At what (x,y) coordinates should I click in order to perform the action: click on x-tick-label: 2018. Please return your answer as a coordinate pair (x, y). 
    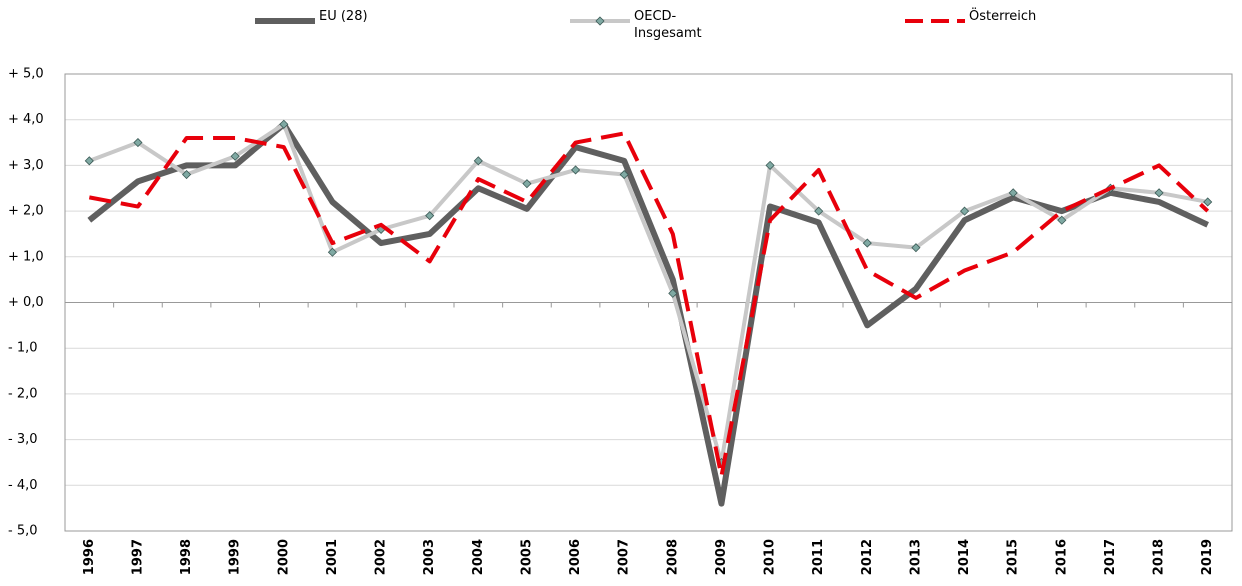
    Looking at the image, I should click on (1159, 557).